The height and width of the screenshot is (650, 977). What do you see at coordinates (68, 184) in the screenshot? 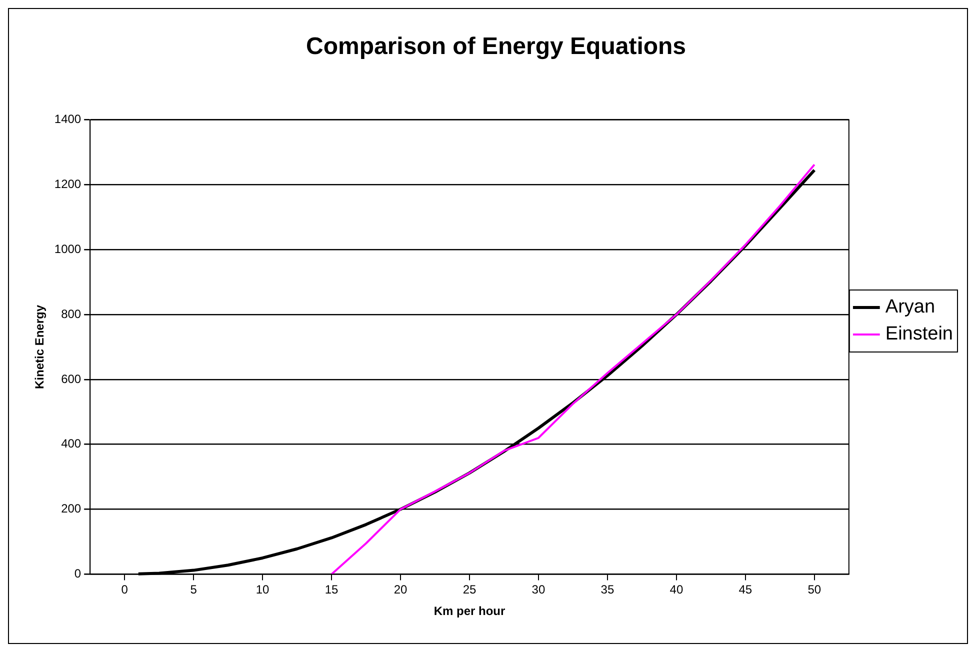
I see `y-tick-label: 1200` at bounding box center [68, 184].